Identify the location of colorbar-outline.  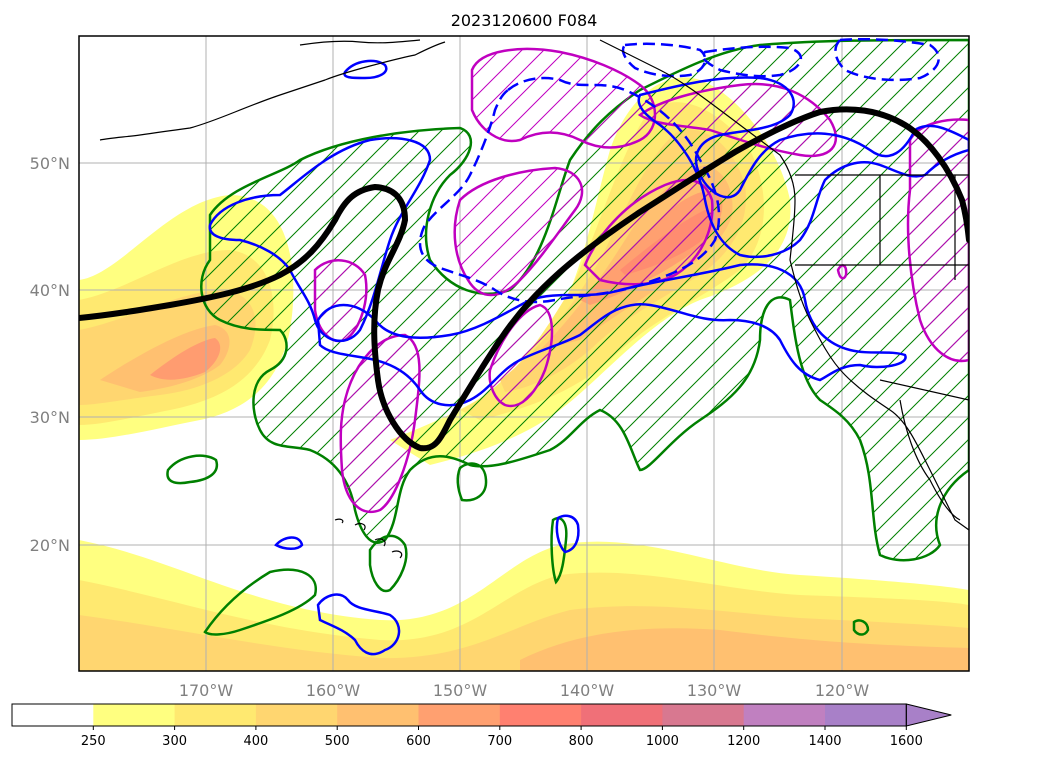
(459, 715).